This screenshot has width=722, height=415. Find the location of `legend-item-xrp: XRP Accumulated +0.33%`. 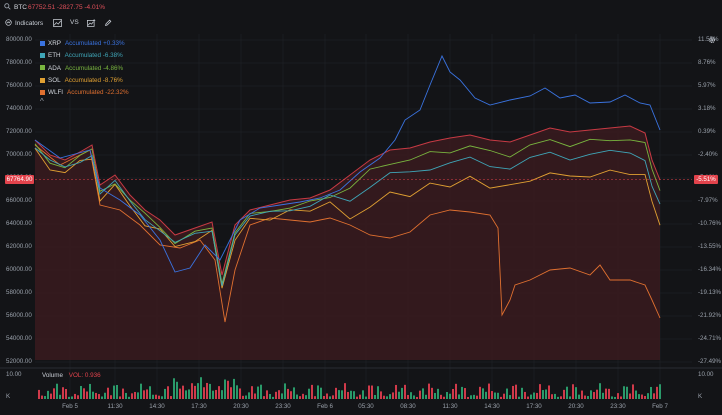

legend-item-xrp: XRP Accumulated +0.33% is located at coordinates (84, 44).